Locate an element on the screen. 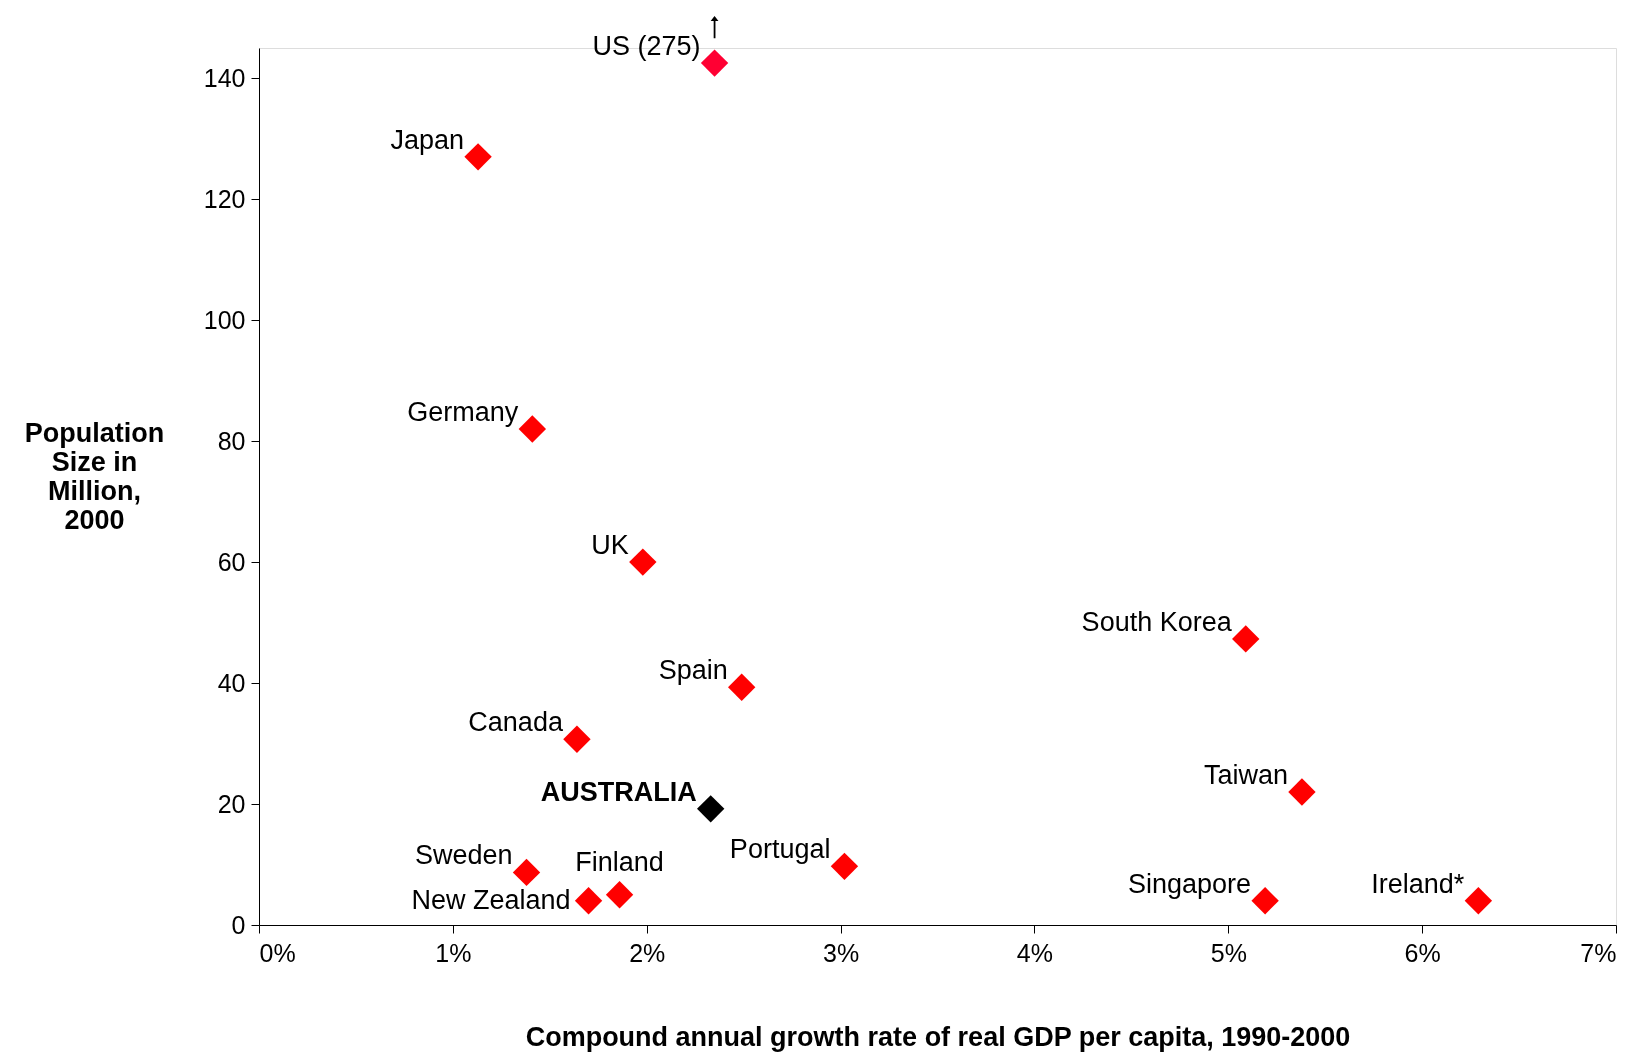  annotation: UK is located at coordinates (610, 545).